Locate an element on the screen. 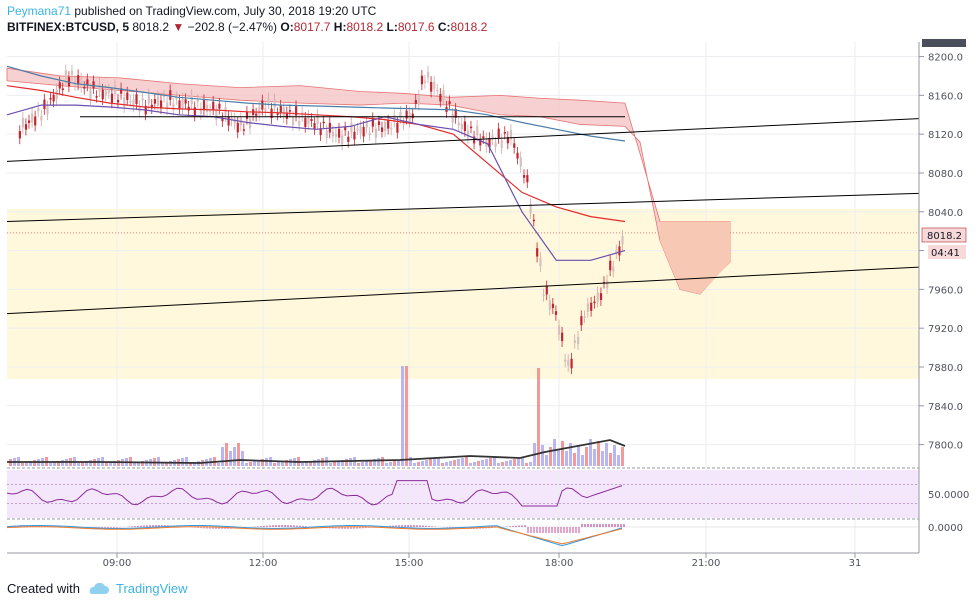  time-tick-label: 18:00 is located at coordinates (559, 563).